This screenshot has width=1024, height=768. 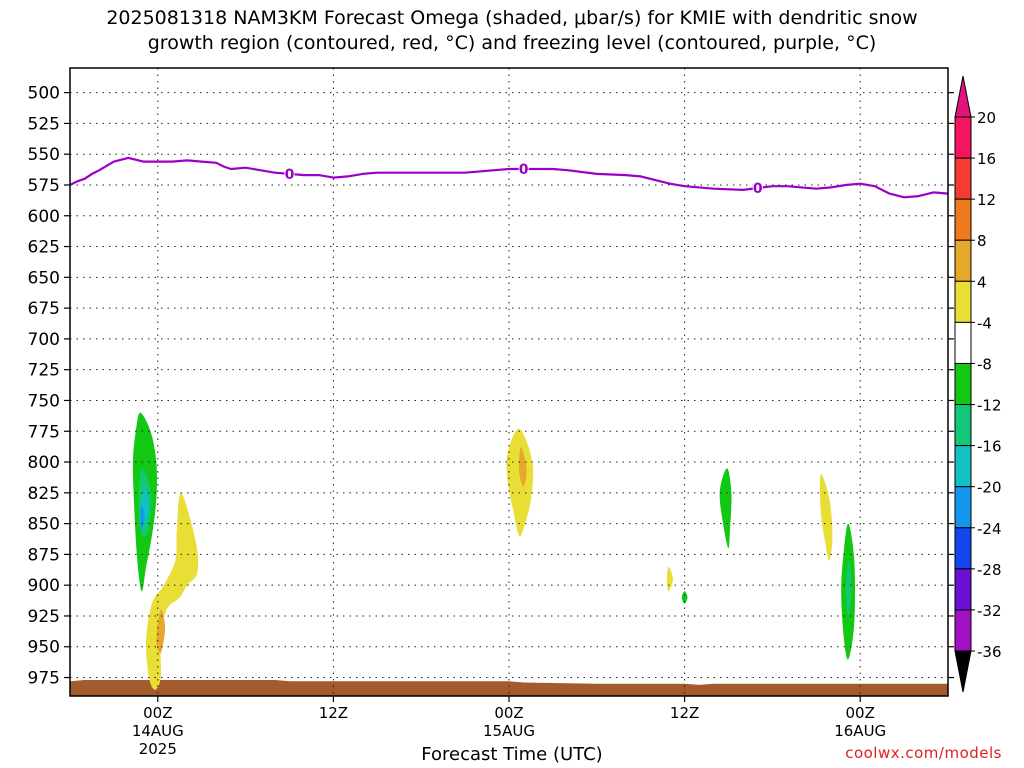 What do you see at coordinates (989, 570) in the screenshot?
I see `colorbar-label-11: -28` at bounding box center [989, 570].